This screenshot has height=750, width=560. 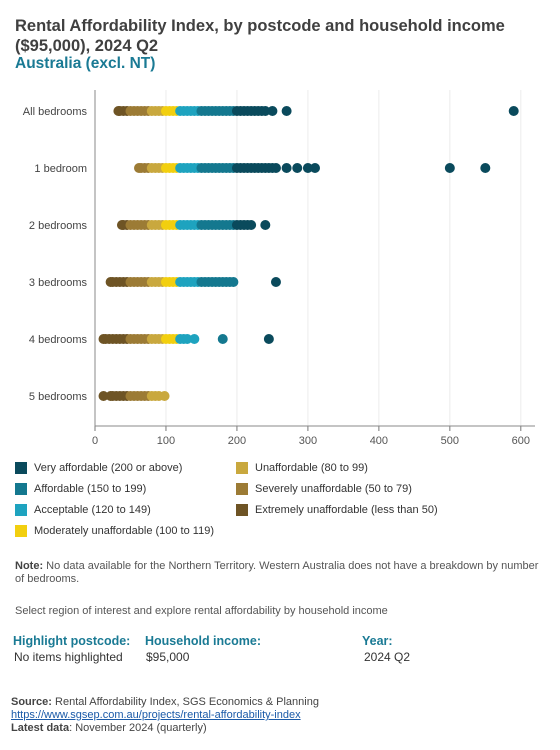 I want to click on year-label: Year:, so click(x=377, y=641).